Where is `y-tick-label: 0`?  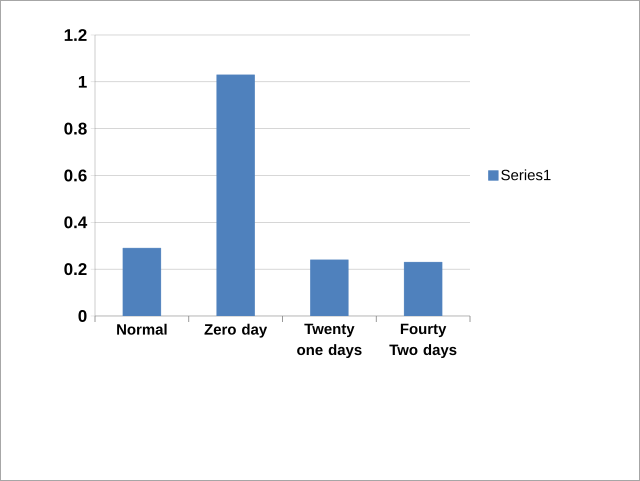
y-tick-label: 0 is located at coordinates (82, 316).